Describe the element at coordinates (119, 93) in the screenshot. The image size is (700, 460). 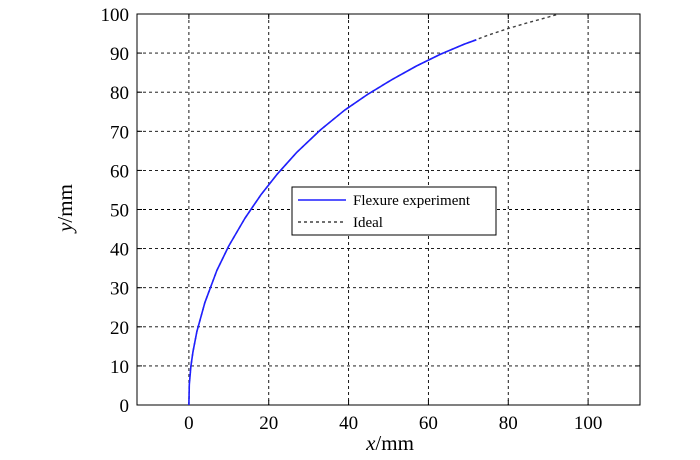
I see `y-tick-label-80: 80` at that location.